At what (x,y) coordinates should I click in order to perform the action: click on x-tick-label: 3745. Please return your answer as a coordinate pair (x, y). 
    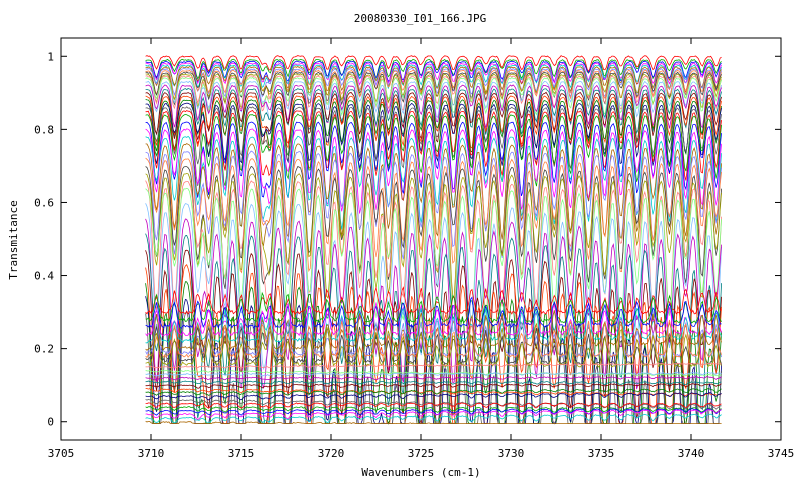
    Looking at the image, I should click on (781, 453).